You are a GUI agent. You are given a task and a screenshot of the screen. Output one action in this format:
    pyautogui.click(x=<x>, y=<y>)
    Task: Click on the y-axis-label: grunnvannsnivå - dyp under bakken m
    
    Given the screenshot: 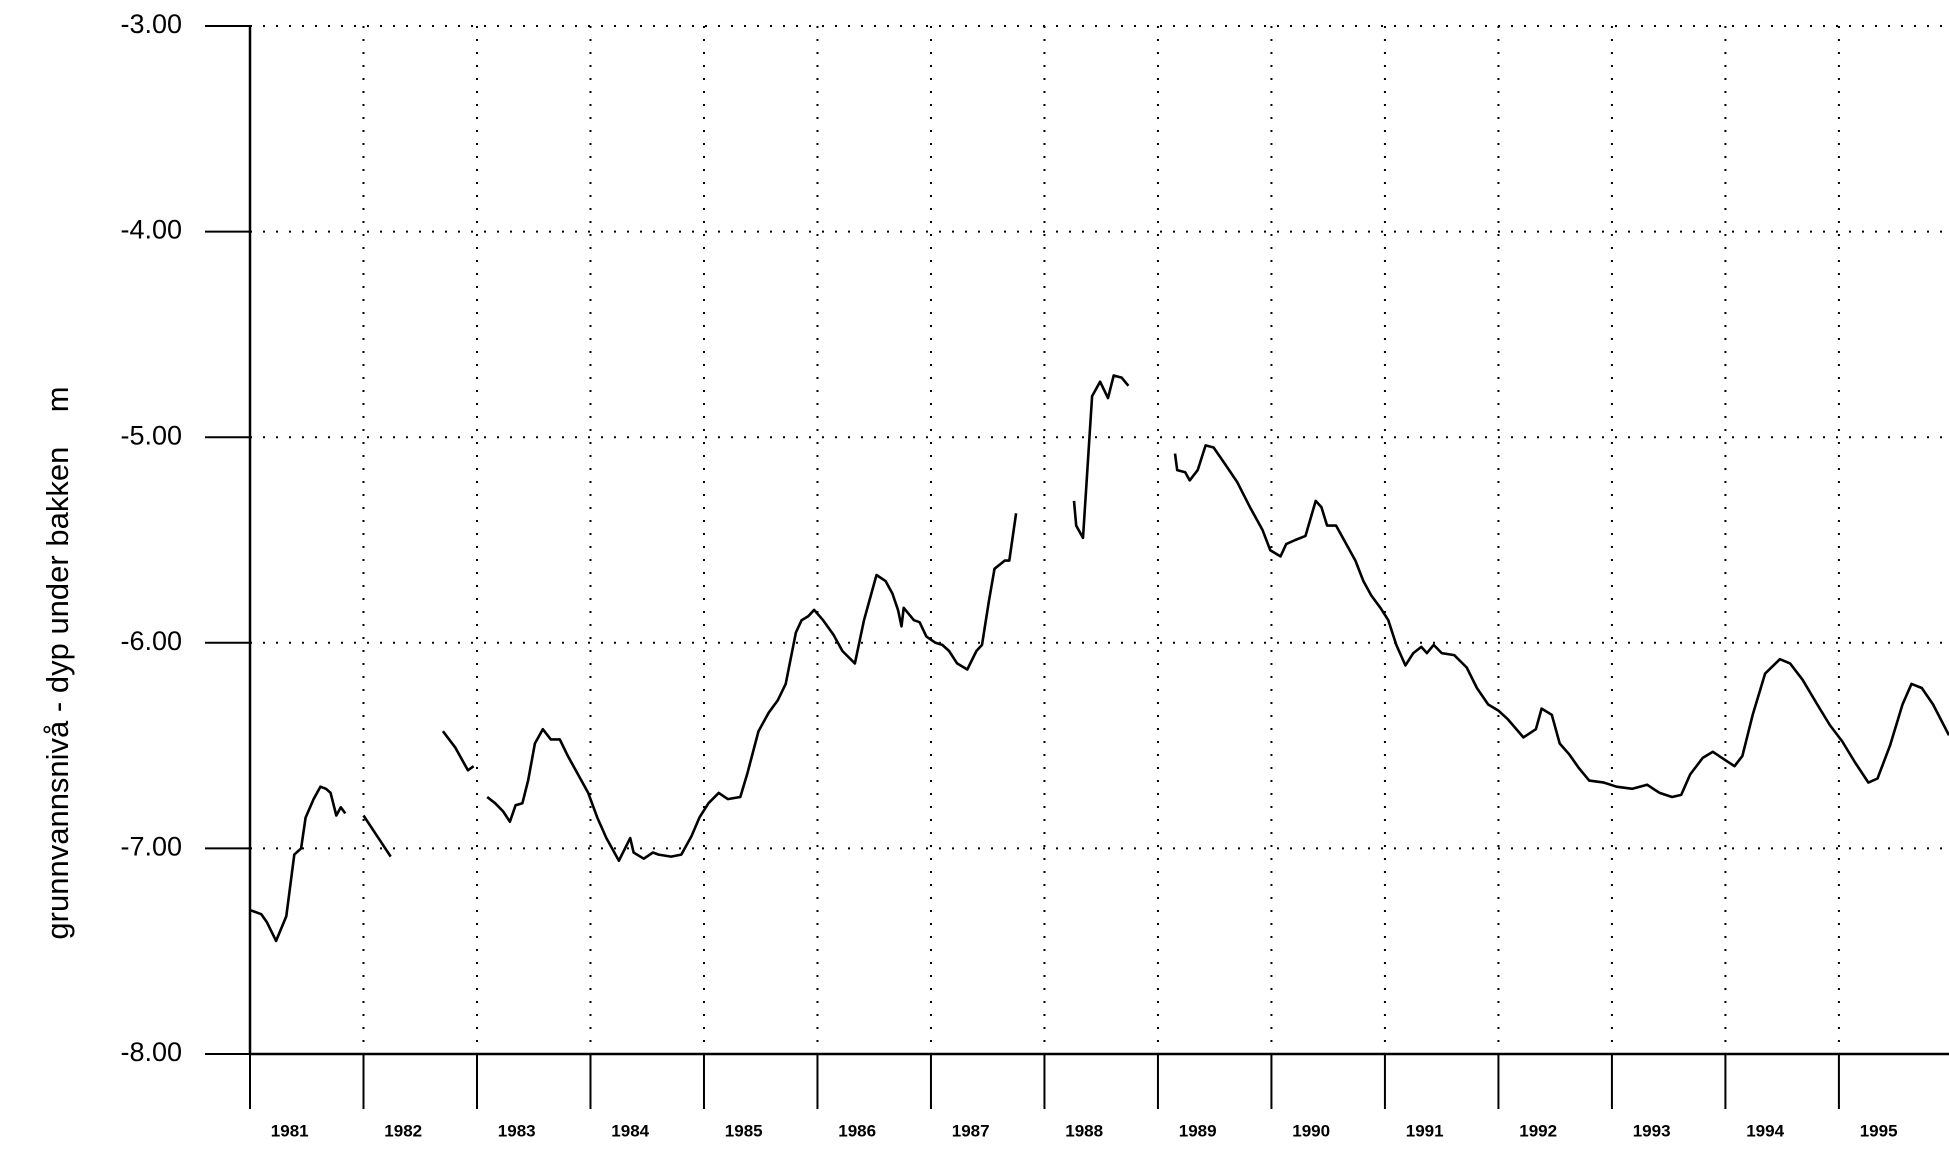 What is the action you would take?
    pyautogui.click(x=57, y=662)
    